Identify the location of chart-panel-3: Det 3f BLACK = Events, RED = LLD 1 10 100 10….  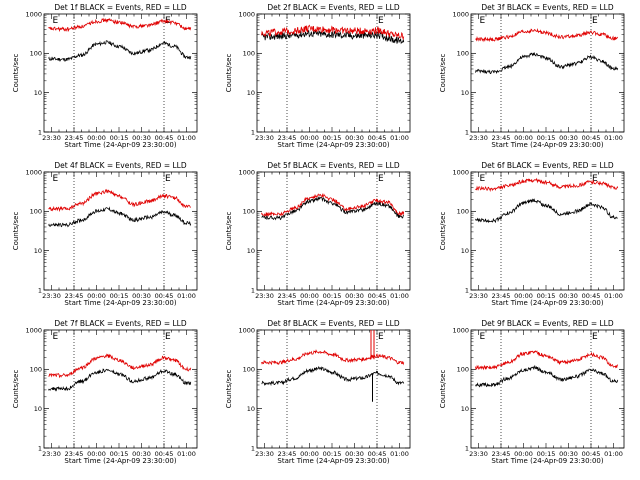
(532, 76).